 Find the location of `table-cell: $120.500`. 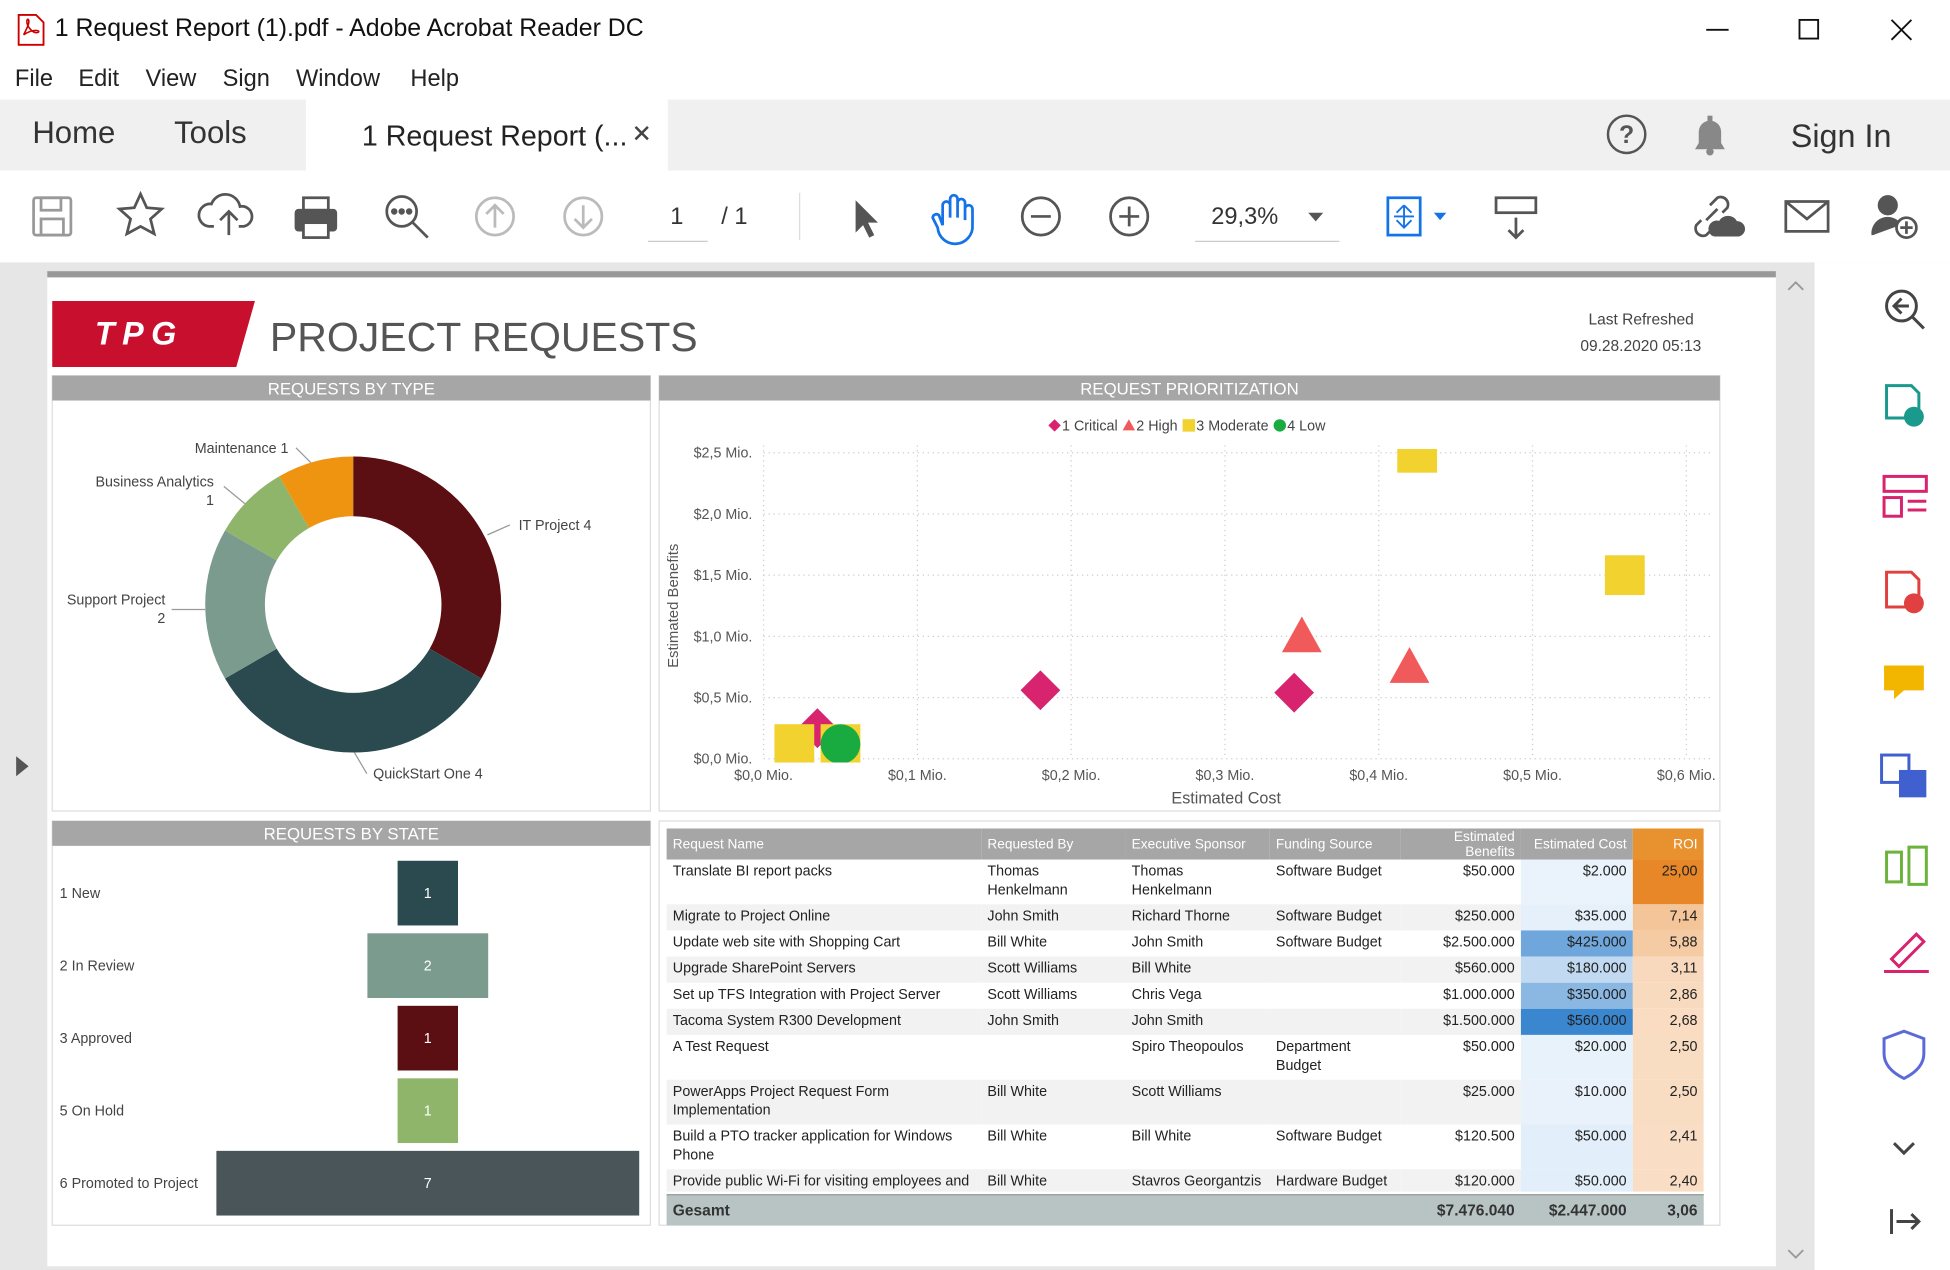

table-cell: $120.500 is located at coordinates (1485, 1137).